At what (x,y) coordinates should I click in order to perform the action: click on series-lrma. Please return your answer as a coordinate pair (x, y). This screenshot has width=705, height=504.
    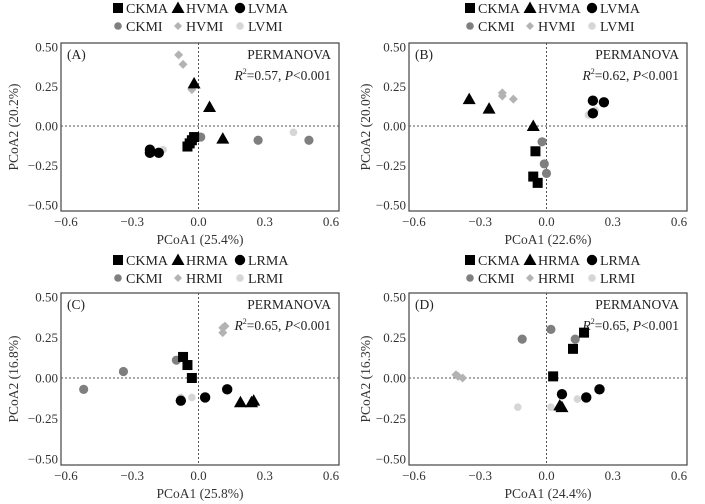
    Looking at the image, I should click on (204, 395).